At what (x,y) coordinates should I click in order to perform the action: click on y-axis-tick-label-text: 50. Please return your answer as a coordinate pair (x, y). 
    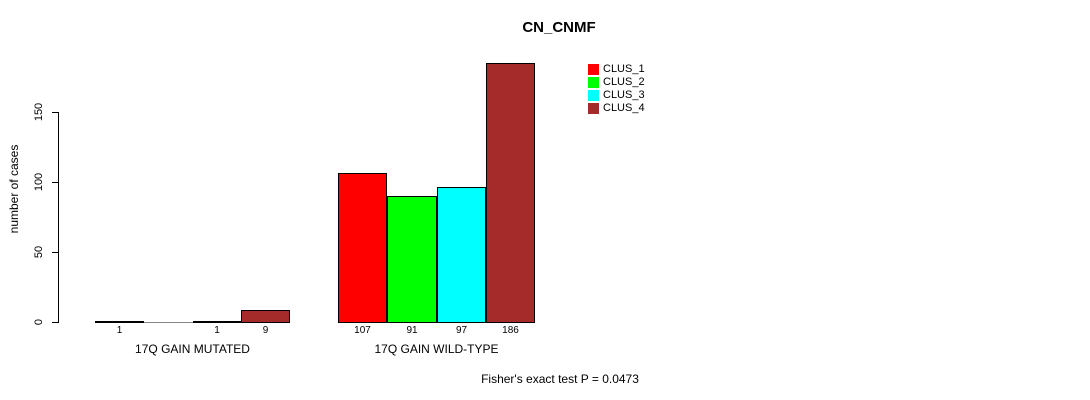
    Looking at the image, I should click on (39, 252).